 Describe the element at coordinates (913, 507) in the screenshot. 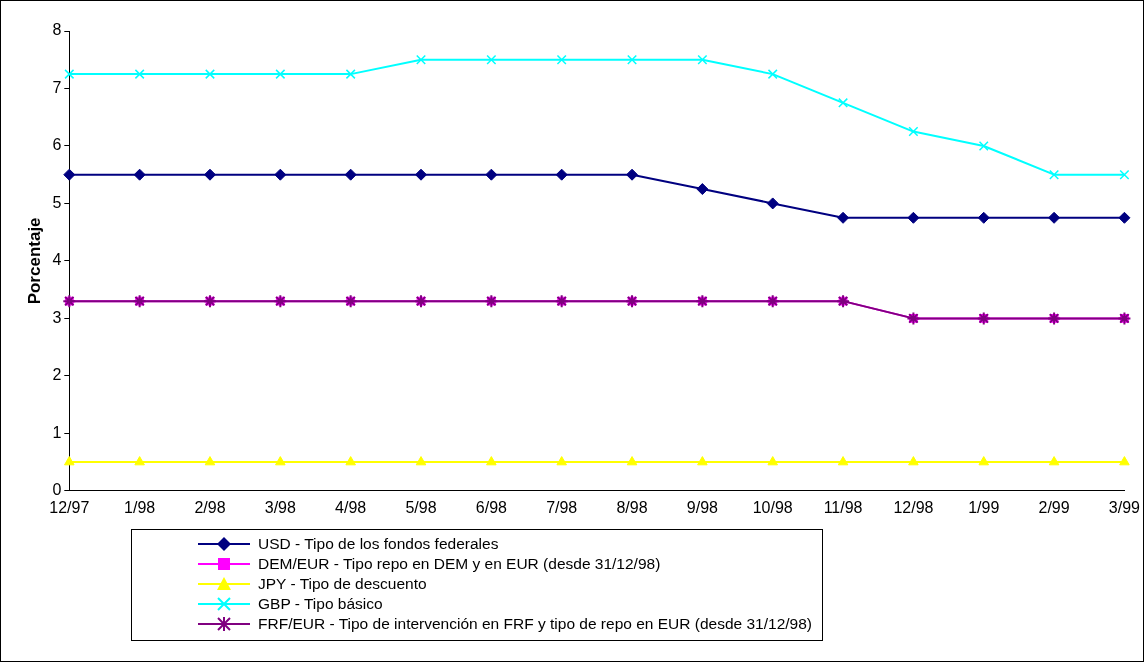

I see `x-tick-label: 12/98` at that location.